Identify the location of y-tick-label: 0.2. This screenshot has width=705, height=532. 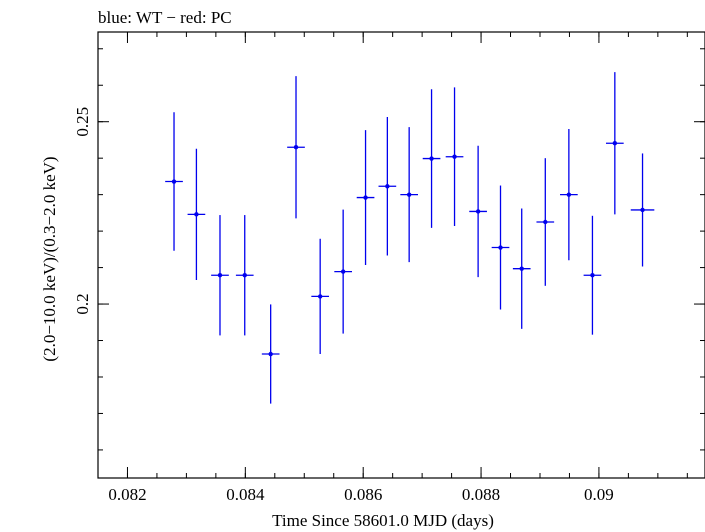
(82, 303).